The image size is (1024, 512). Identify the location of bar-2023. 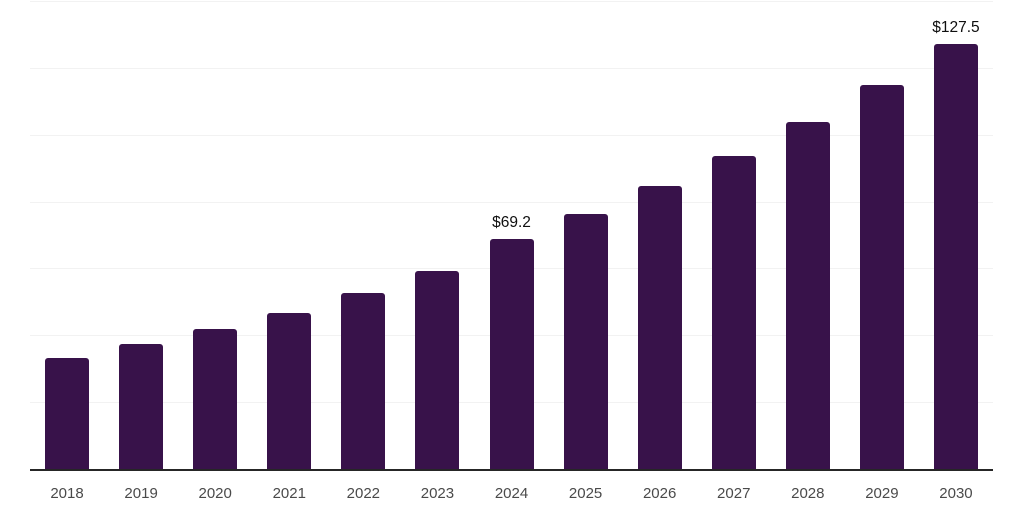
(437, 370).